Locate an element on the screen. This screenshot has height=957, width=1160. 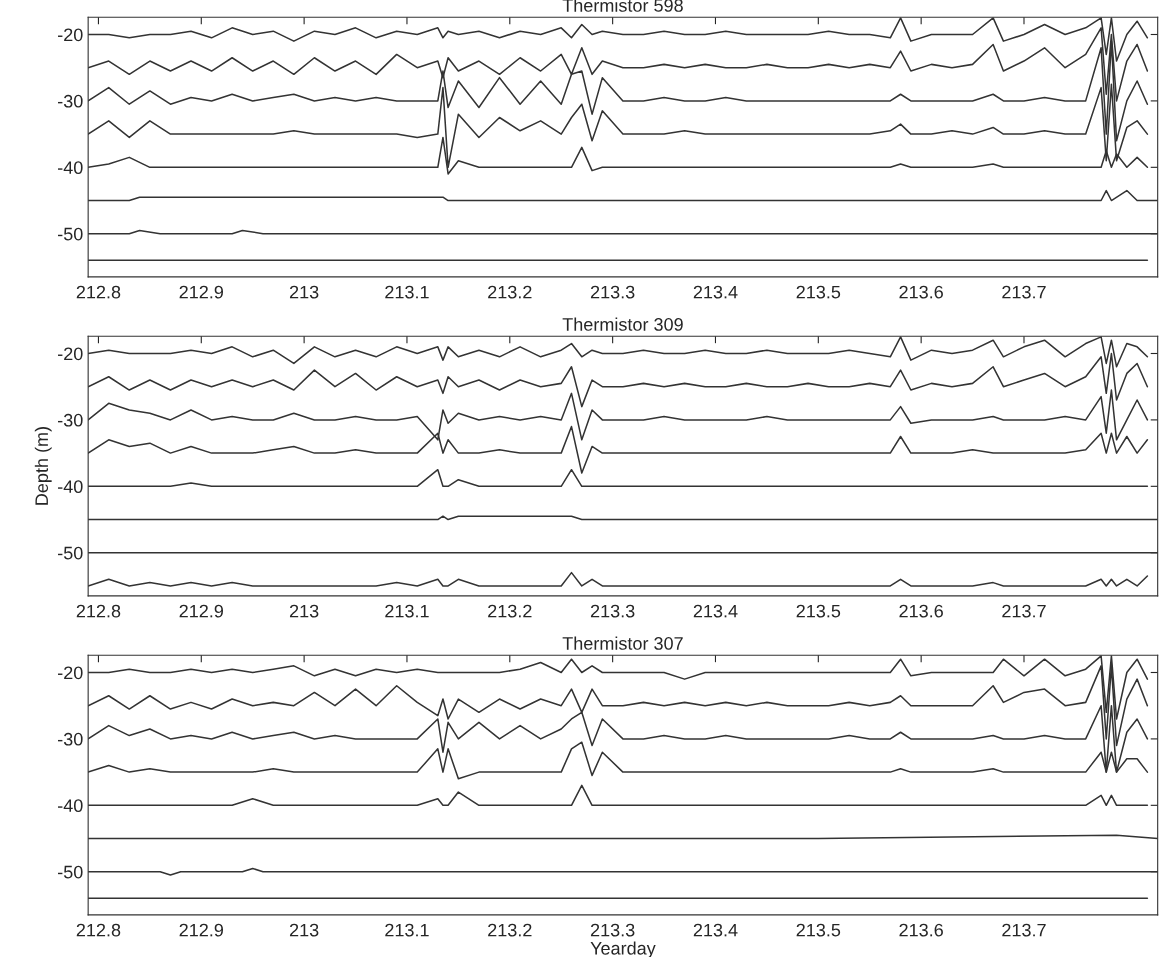
chart-title: Thermistor 309 is located at coordinates (622, 324).